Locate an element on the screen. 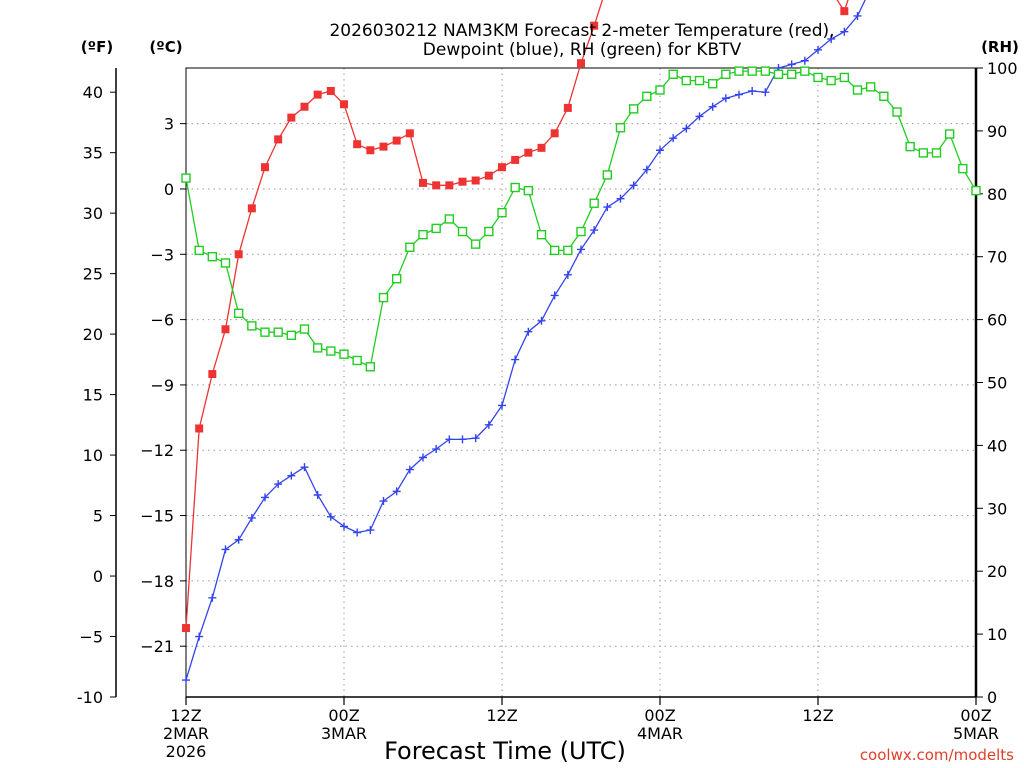 The image size is (1024, 768). time-tick-label: 2MAR is located at coordinates (186, 733).